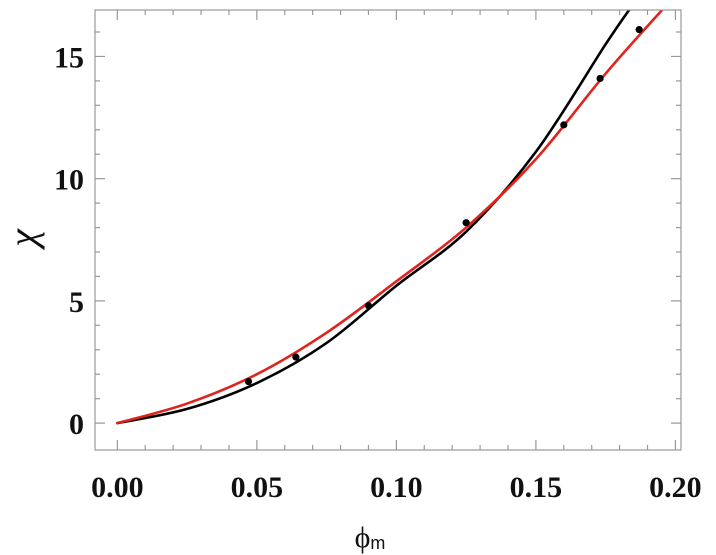 The width and height of the screenshot is (716, 555). What do you see at coordinates (117, 487) in the screenshot?
I see `x-tick-label: 0.00` at bounding box center [117, 487].